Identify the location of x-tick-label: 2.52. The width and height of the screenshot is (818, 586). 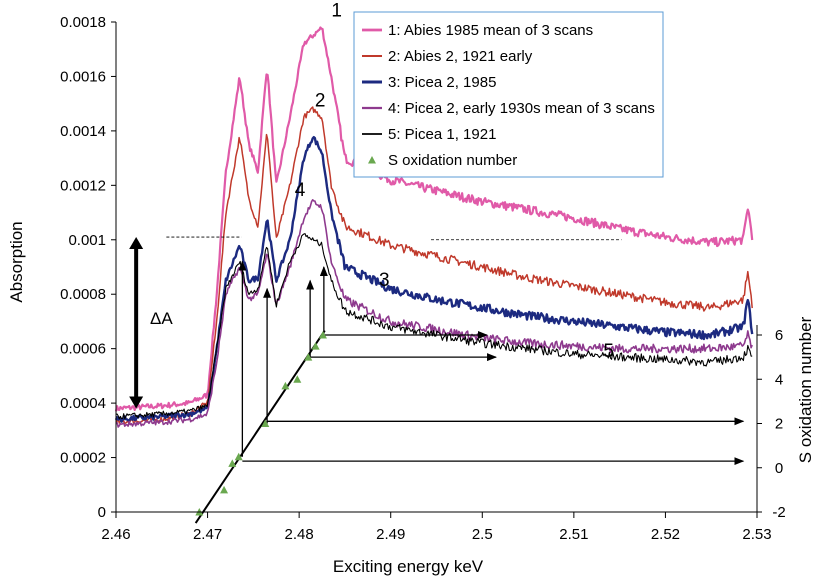
(665, 534).